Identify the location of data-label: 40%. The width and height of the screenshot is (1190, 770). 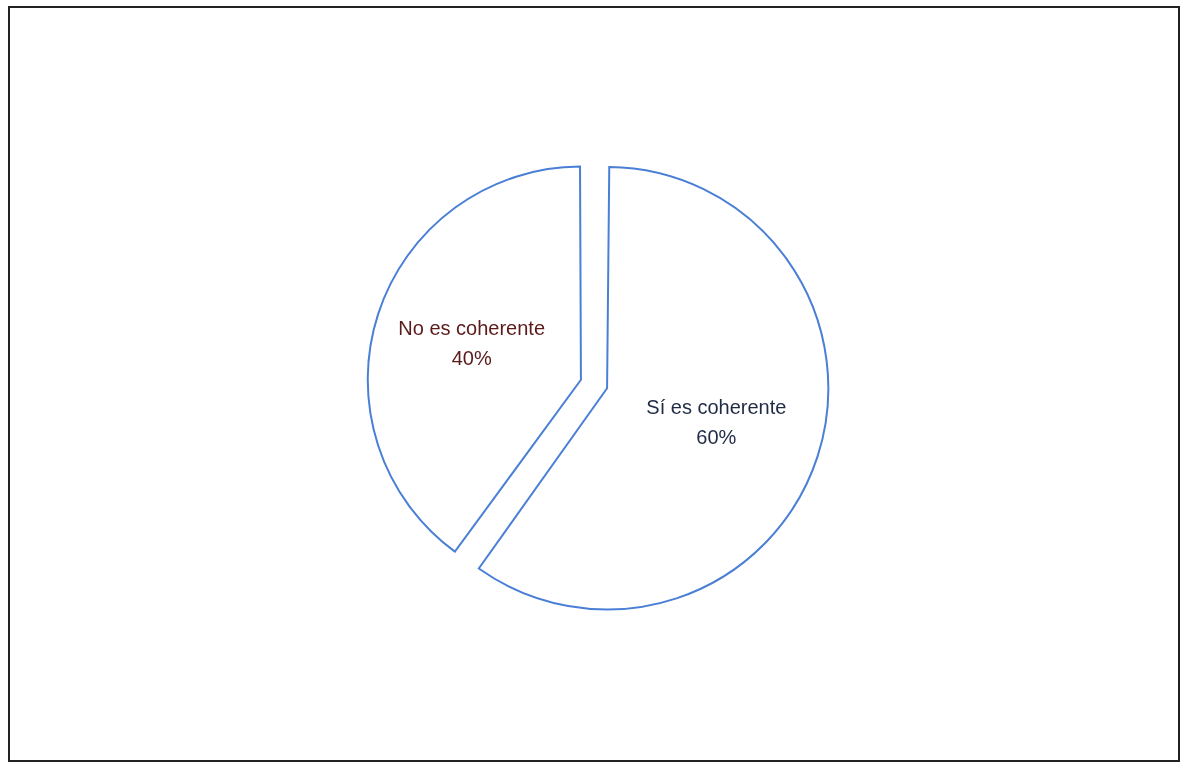
(471, 357).